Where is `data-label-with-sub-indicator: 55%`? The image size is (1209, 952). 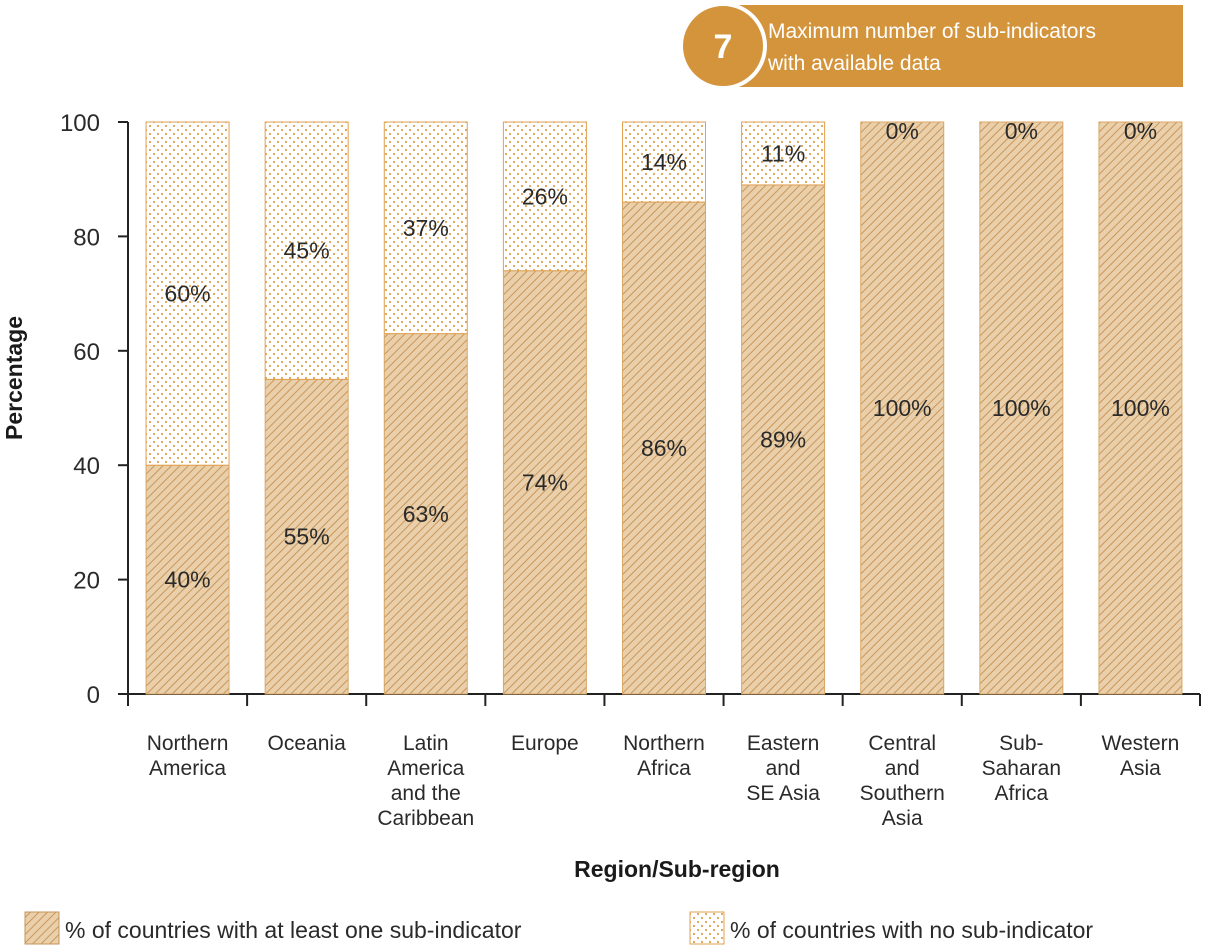 data-label-with-sub-indicator: 55% is located at coordinates (307, 537).